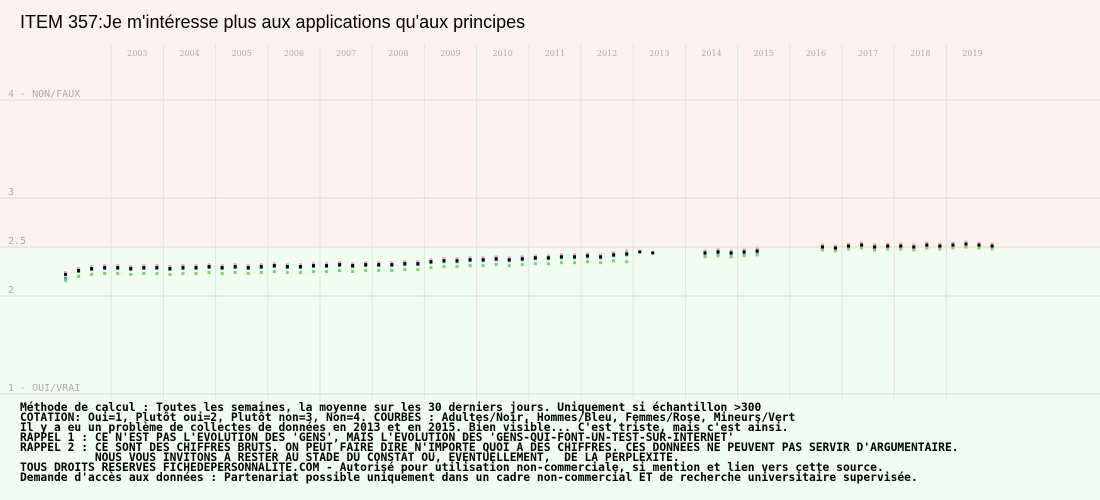  What do you see at coordinates (659, 53) in the screenshot?
I see `x-tick-label: 2013` at bounding box center [659, 53].